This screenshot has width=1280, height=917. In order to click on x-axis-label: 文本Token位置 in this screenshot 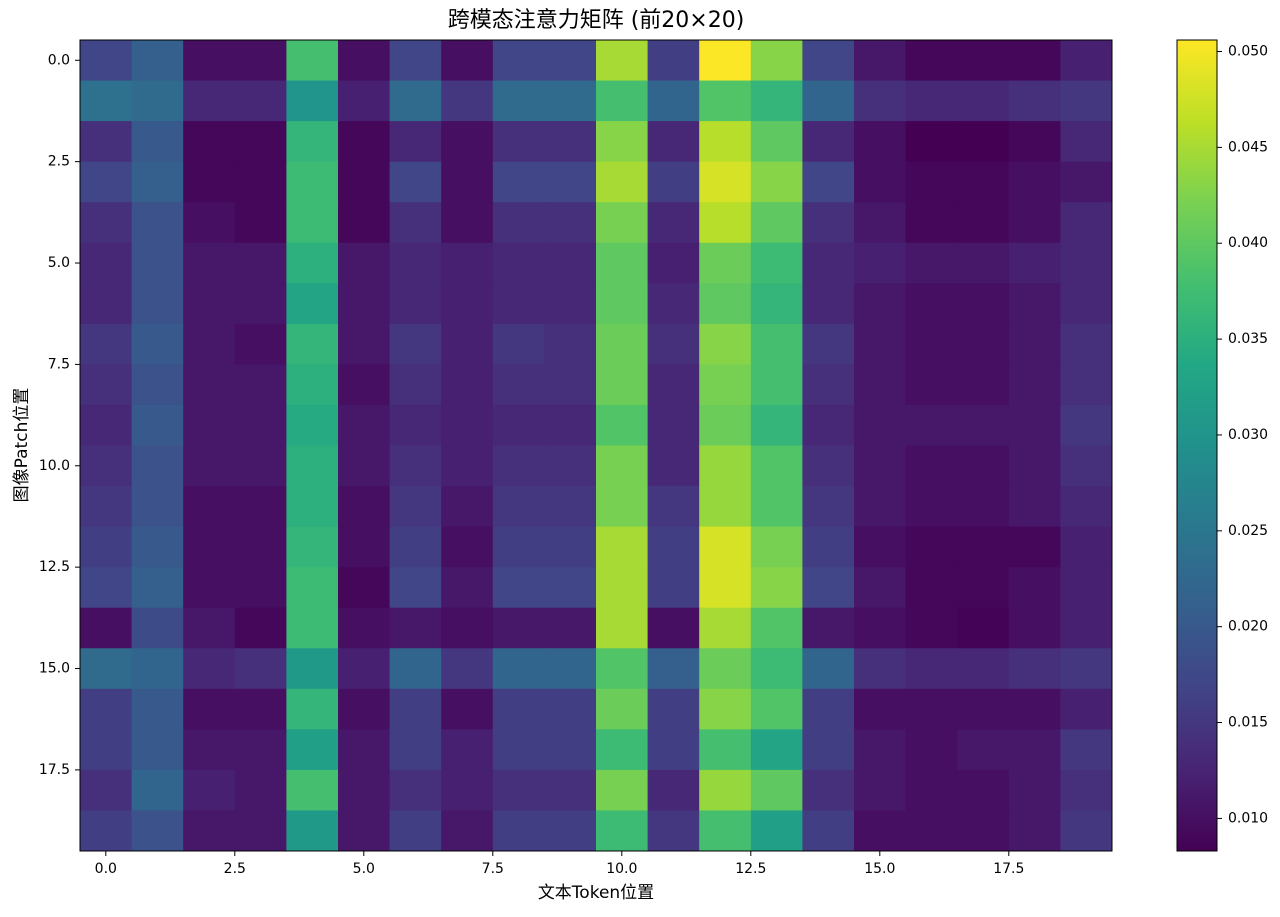, I will do `click(596, 893)`.